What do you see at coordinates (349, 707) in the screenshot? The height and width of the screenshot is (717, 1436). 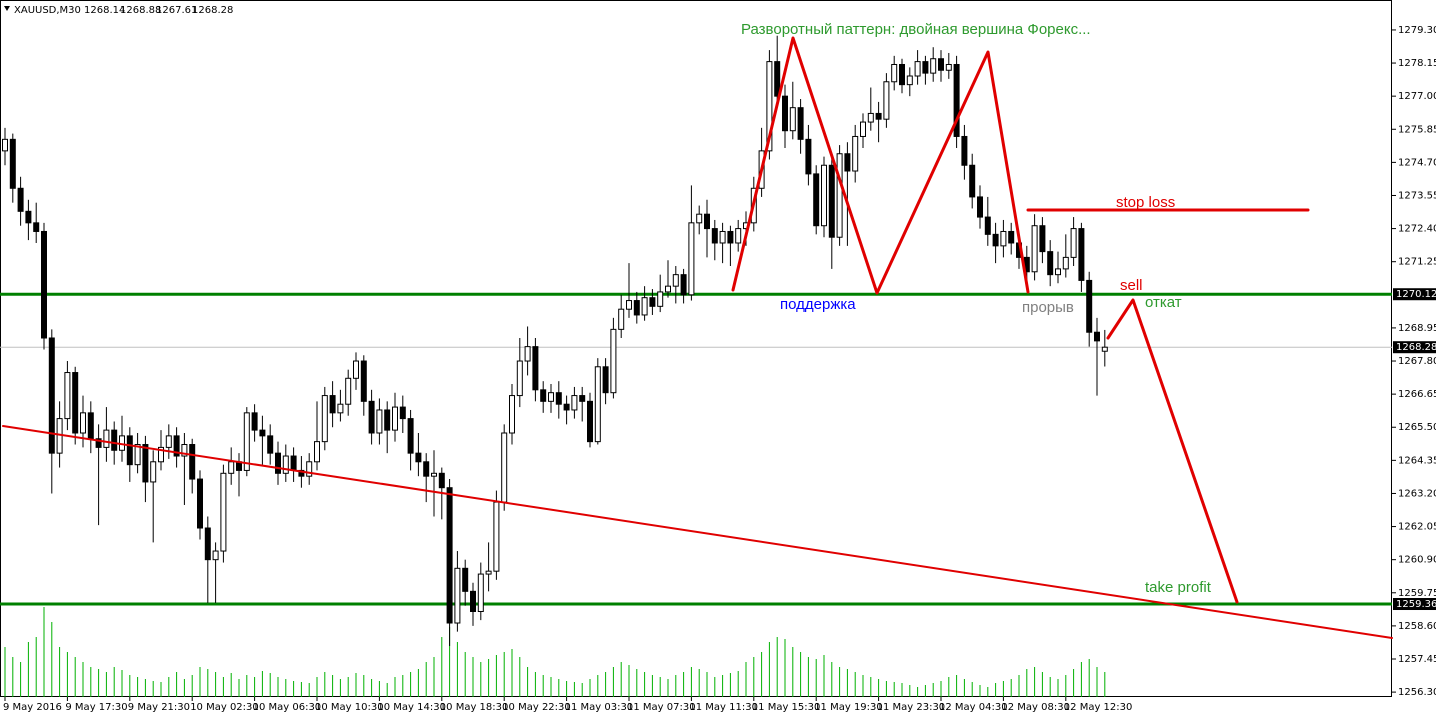 I see `x-tick-label: 10 May 10:30` at bounding box center [349, 707].